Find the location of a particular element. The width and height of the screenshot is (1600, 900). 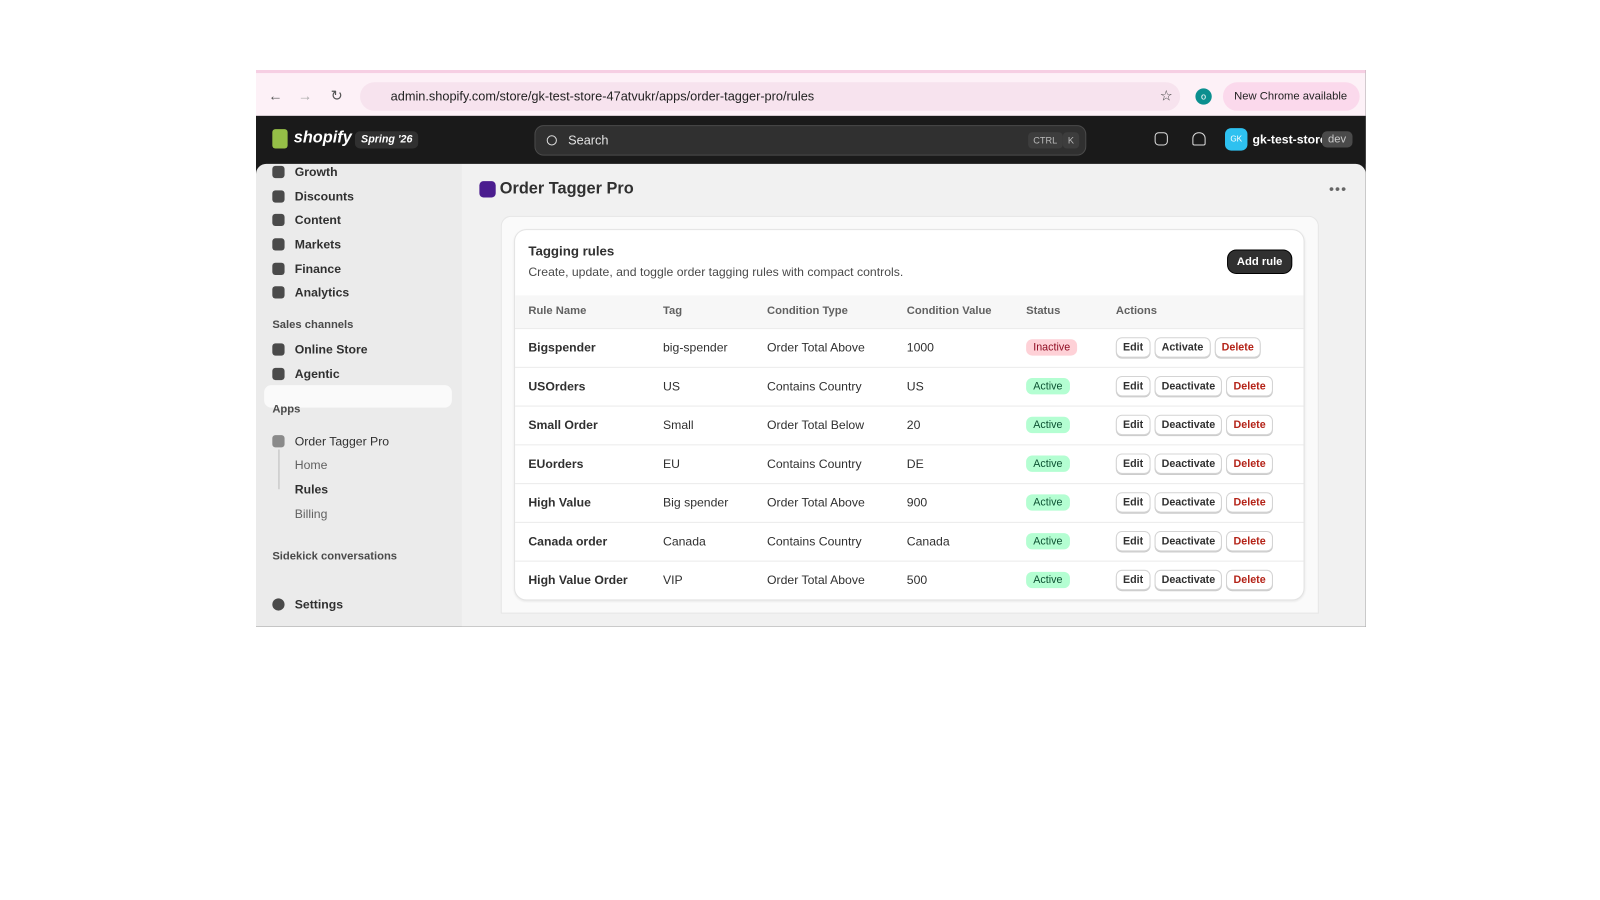

tag: big-spender is located at coordinates (695, 347).